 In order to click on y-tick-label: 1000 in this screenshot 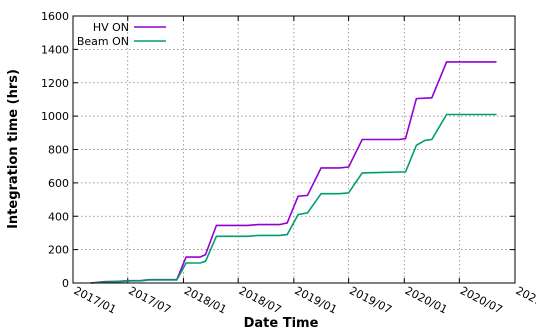, I will do `click(55, 116)`.